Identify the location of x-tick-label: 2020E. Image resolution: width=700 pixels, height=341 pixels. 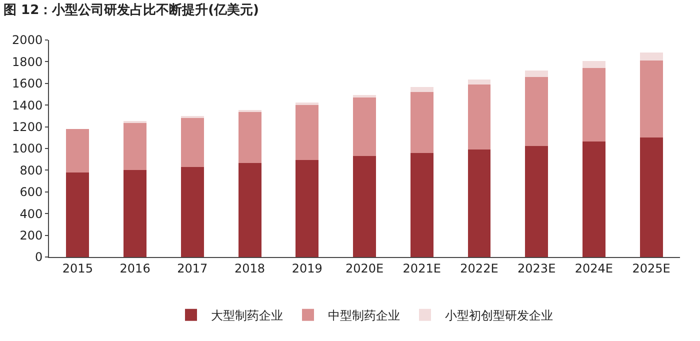
(364, 268).